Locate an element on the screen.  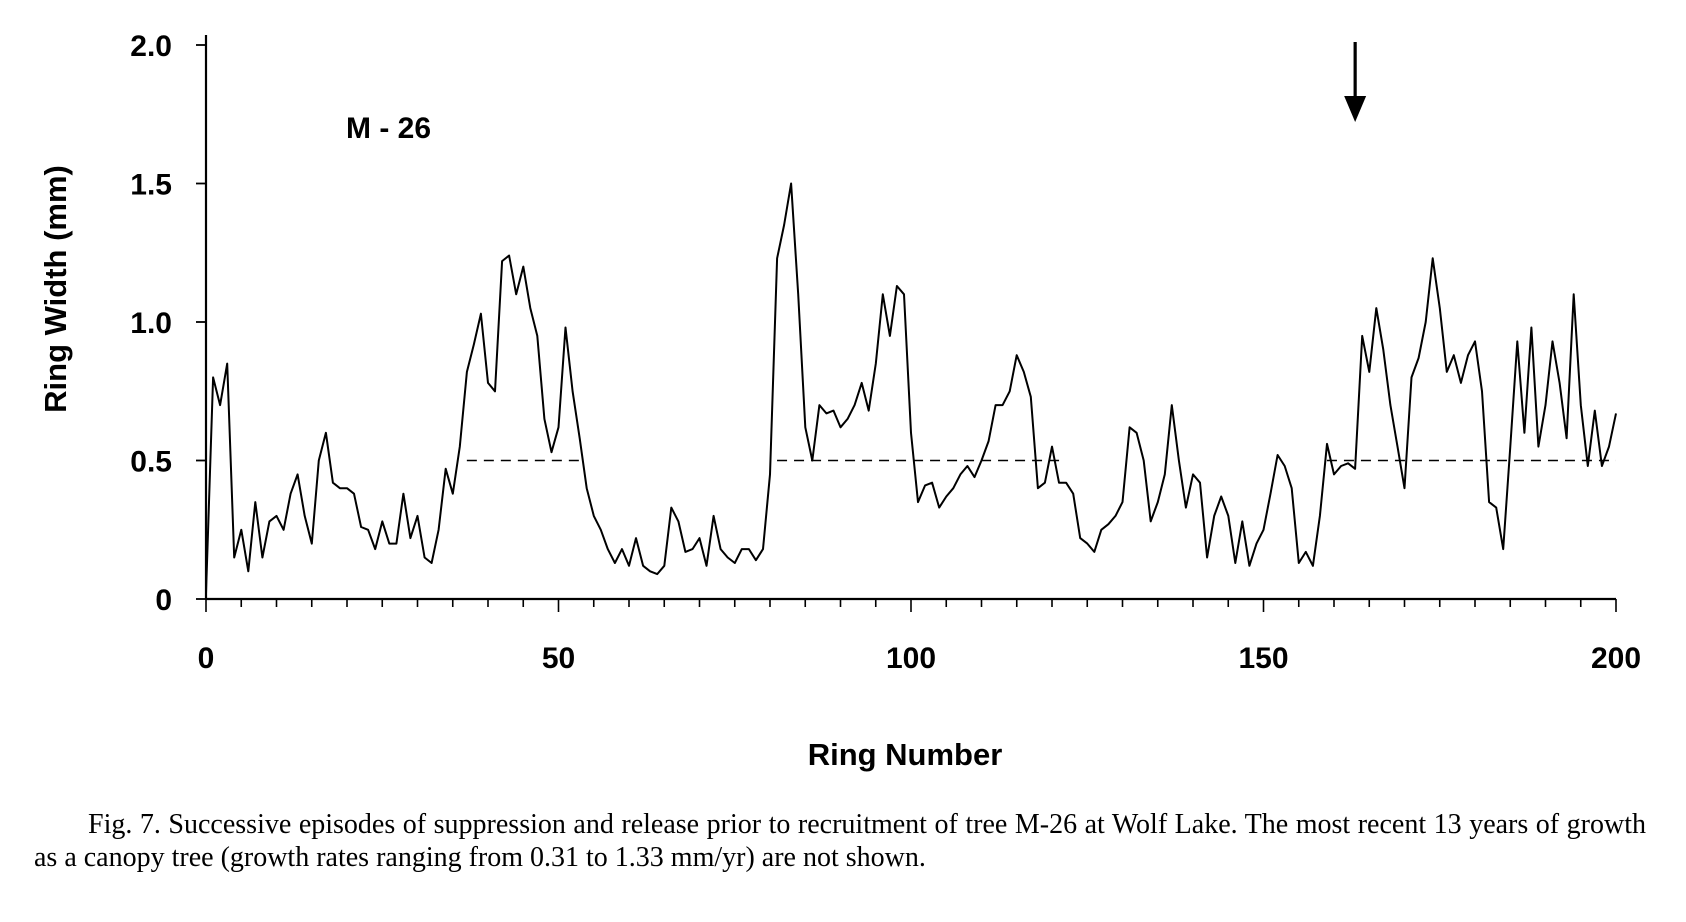
x-tick-label: 0 is located at coordinates (206, 658).